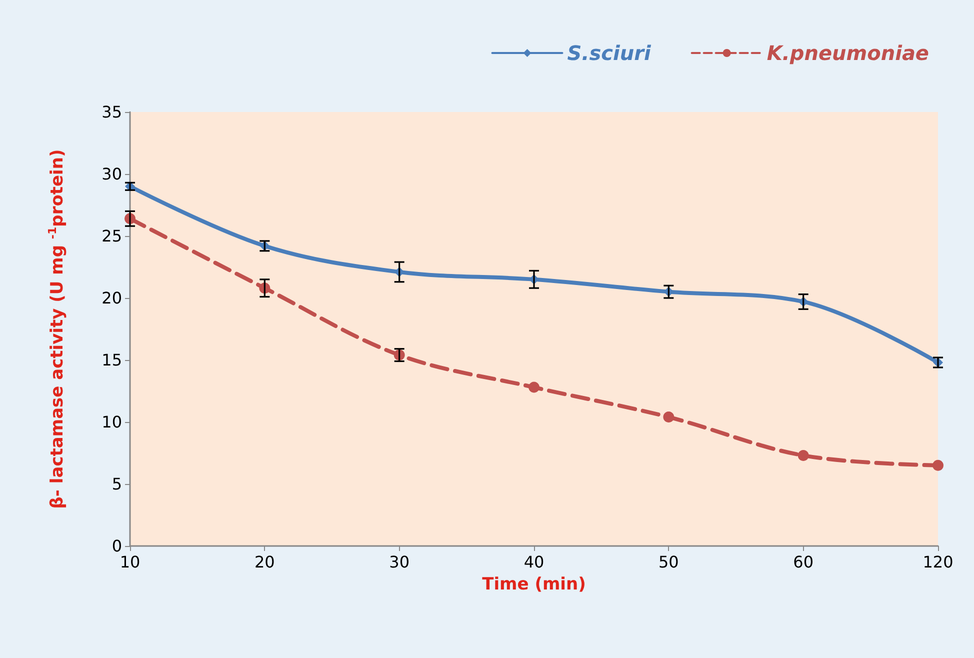 The image size is (974, 658). I want to click on y-tick-label: 35, so click(112, 112).